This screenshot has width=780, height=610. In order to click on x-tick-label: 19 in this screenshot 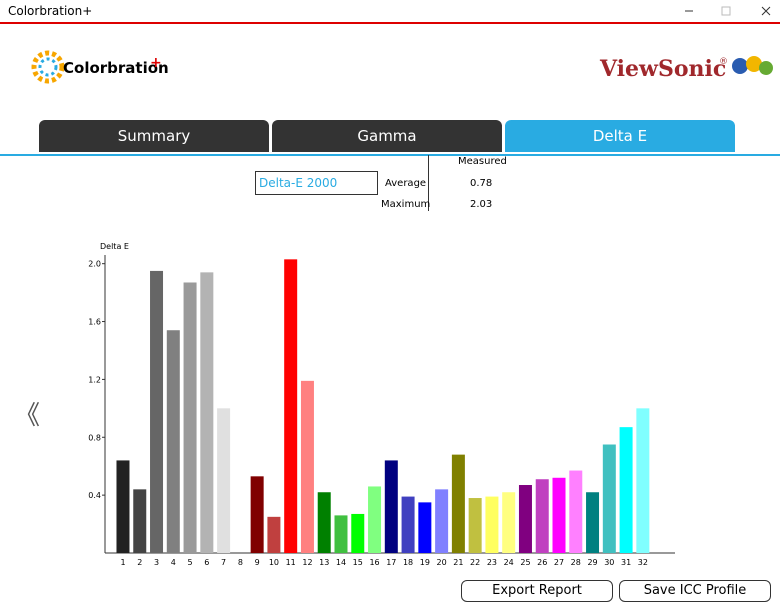, I will do `click(425, 562)`.